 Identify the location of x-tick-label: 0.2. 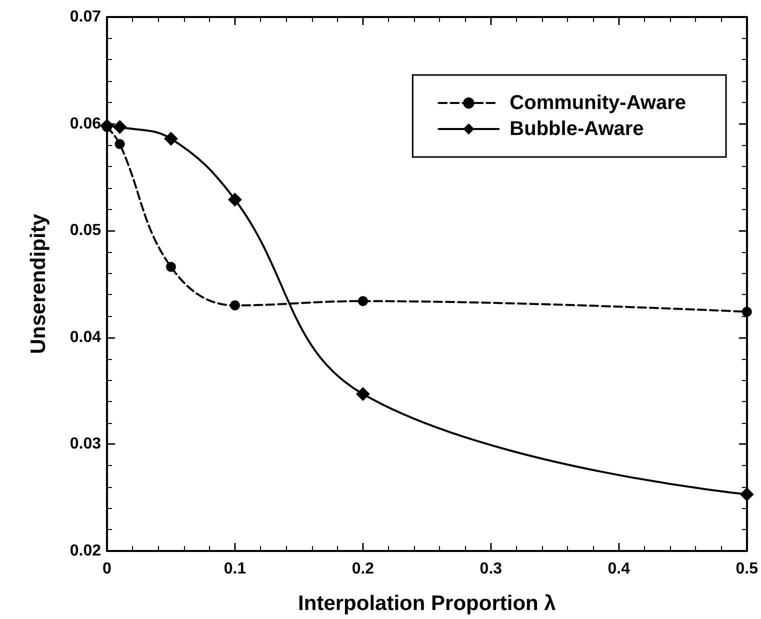
(363, 569).